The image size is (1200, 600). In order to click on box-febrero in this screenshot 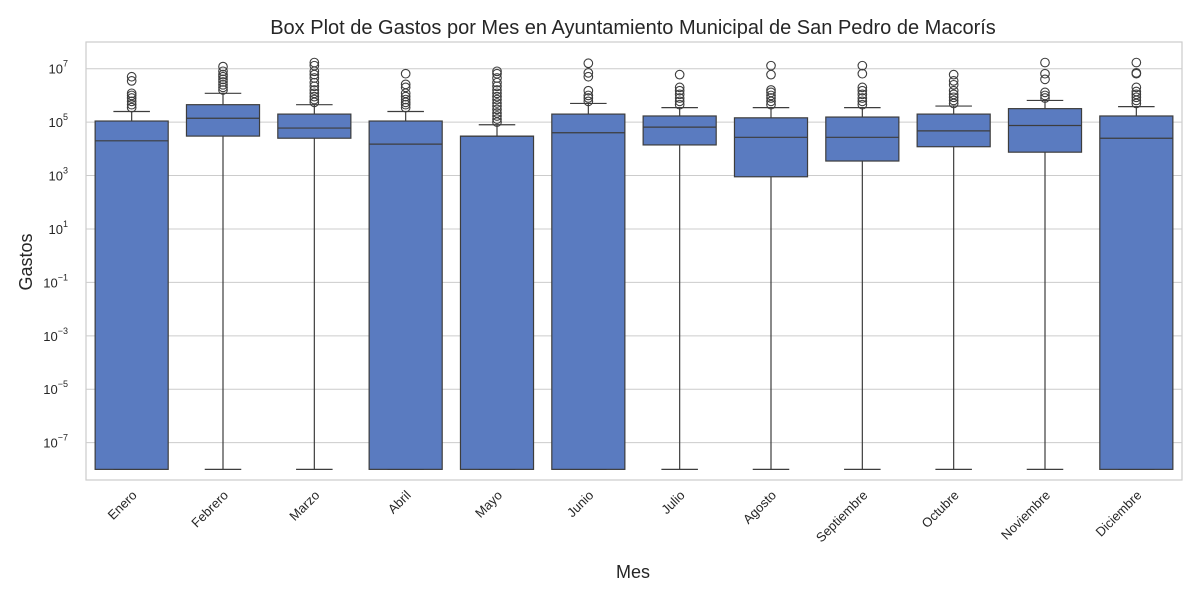, I will do `click(223, 265)`.